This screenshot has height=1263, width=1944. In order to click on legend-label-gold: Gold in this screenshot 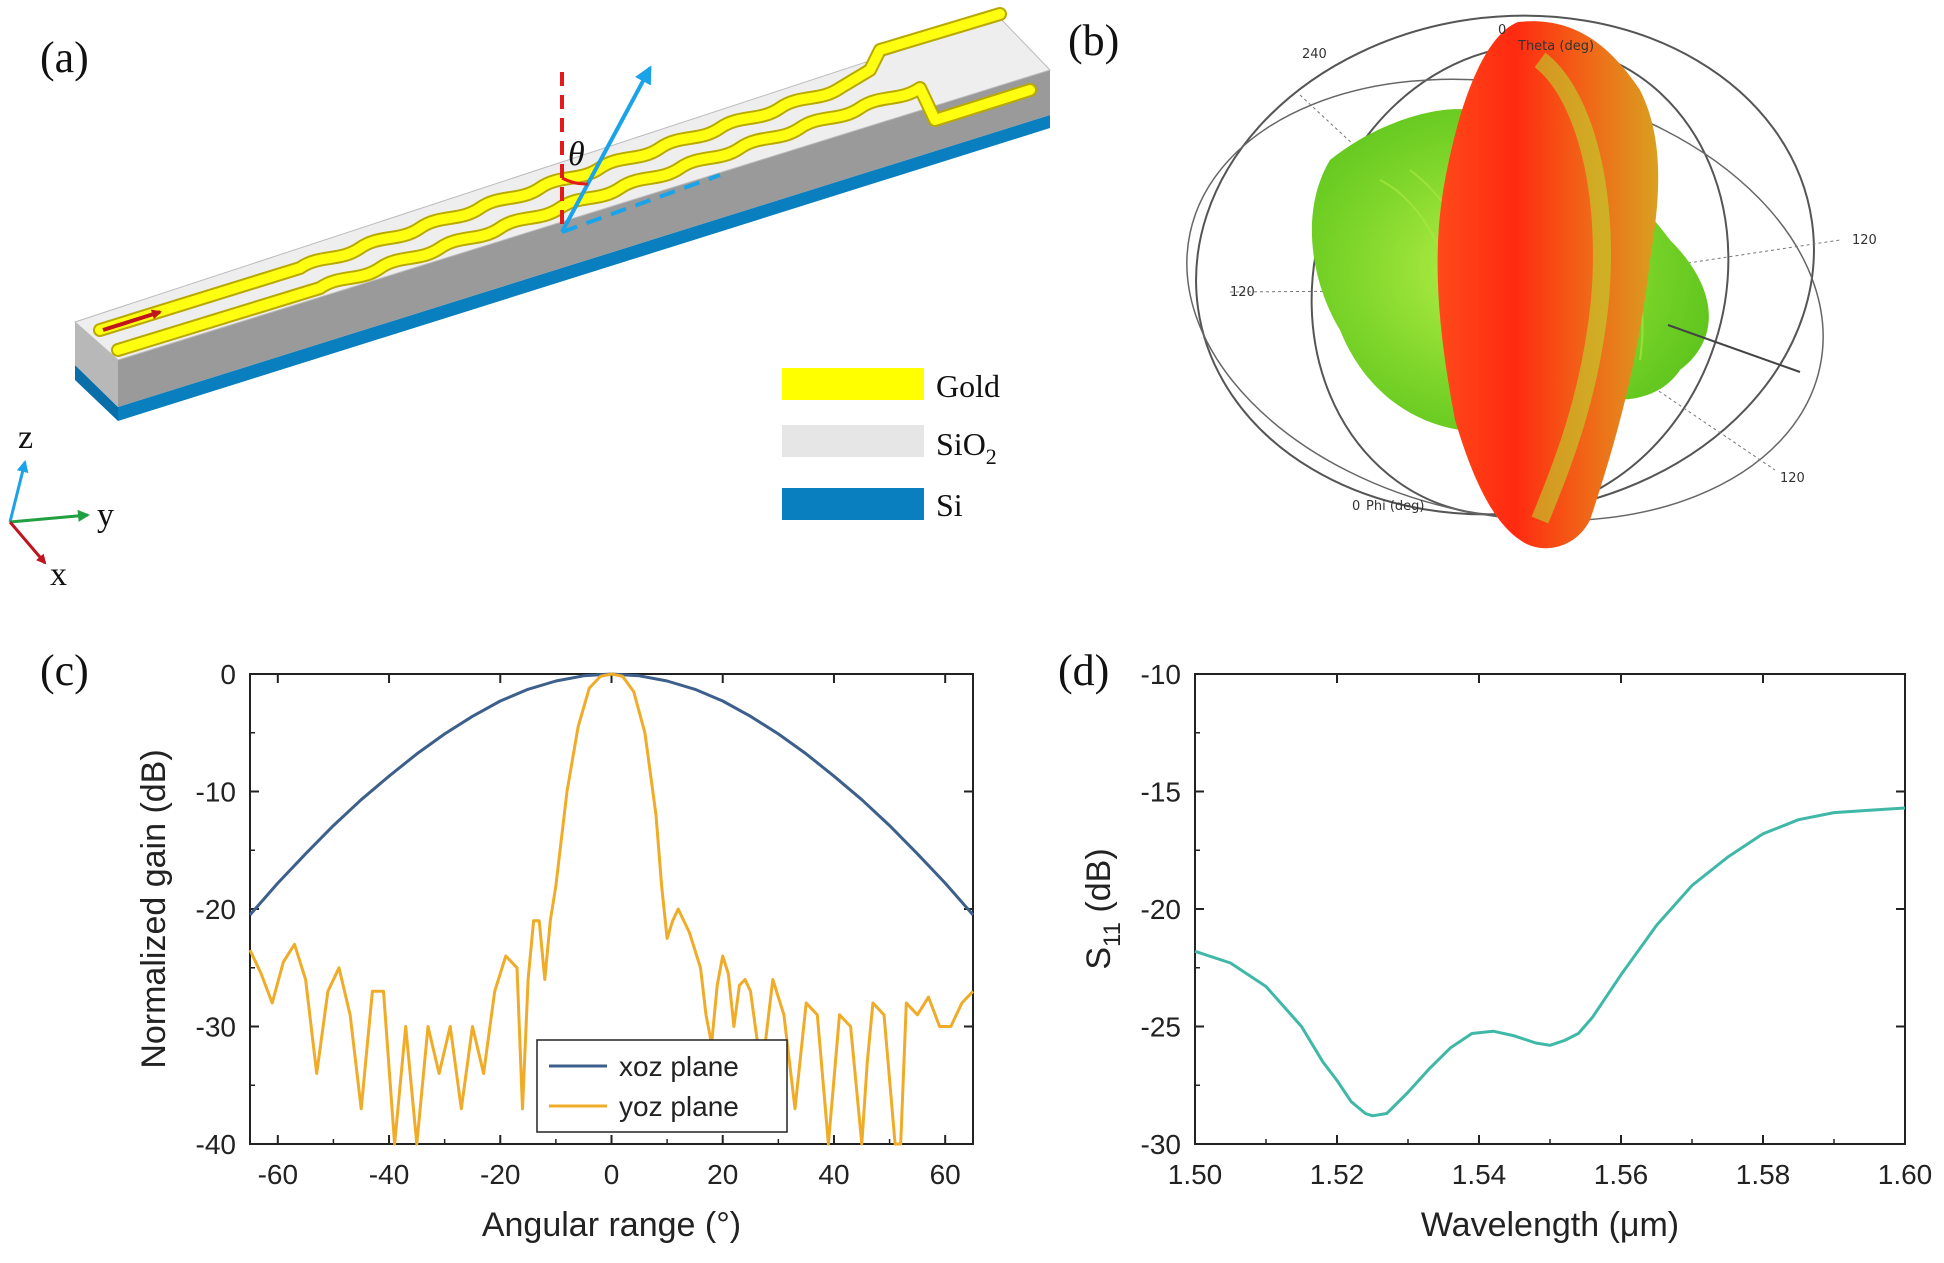, I will do `click(968, 386)`.